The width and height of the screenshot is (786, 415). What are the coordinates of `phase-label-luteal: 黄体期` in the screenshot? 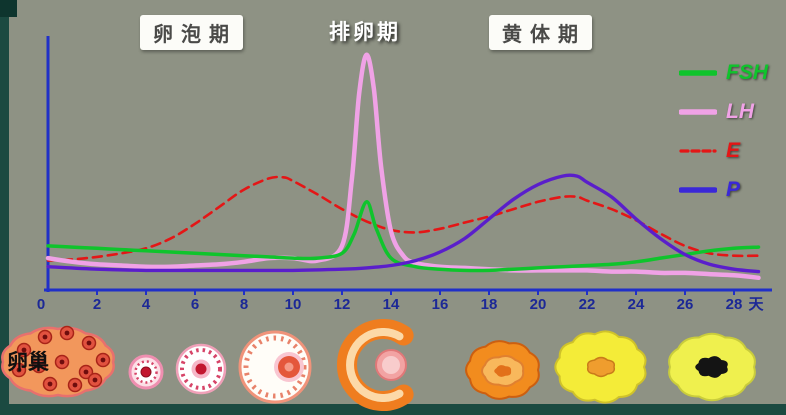 It's located at (540, 32).